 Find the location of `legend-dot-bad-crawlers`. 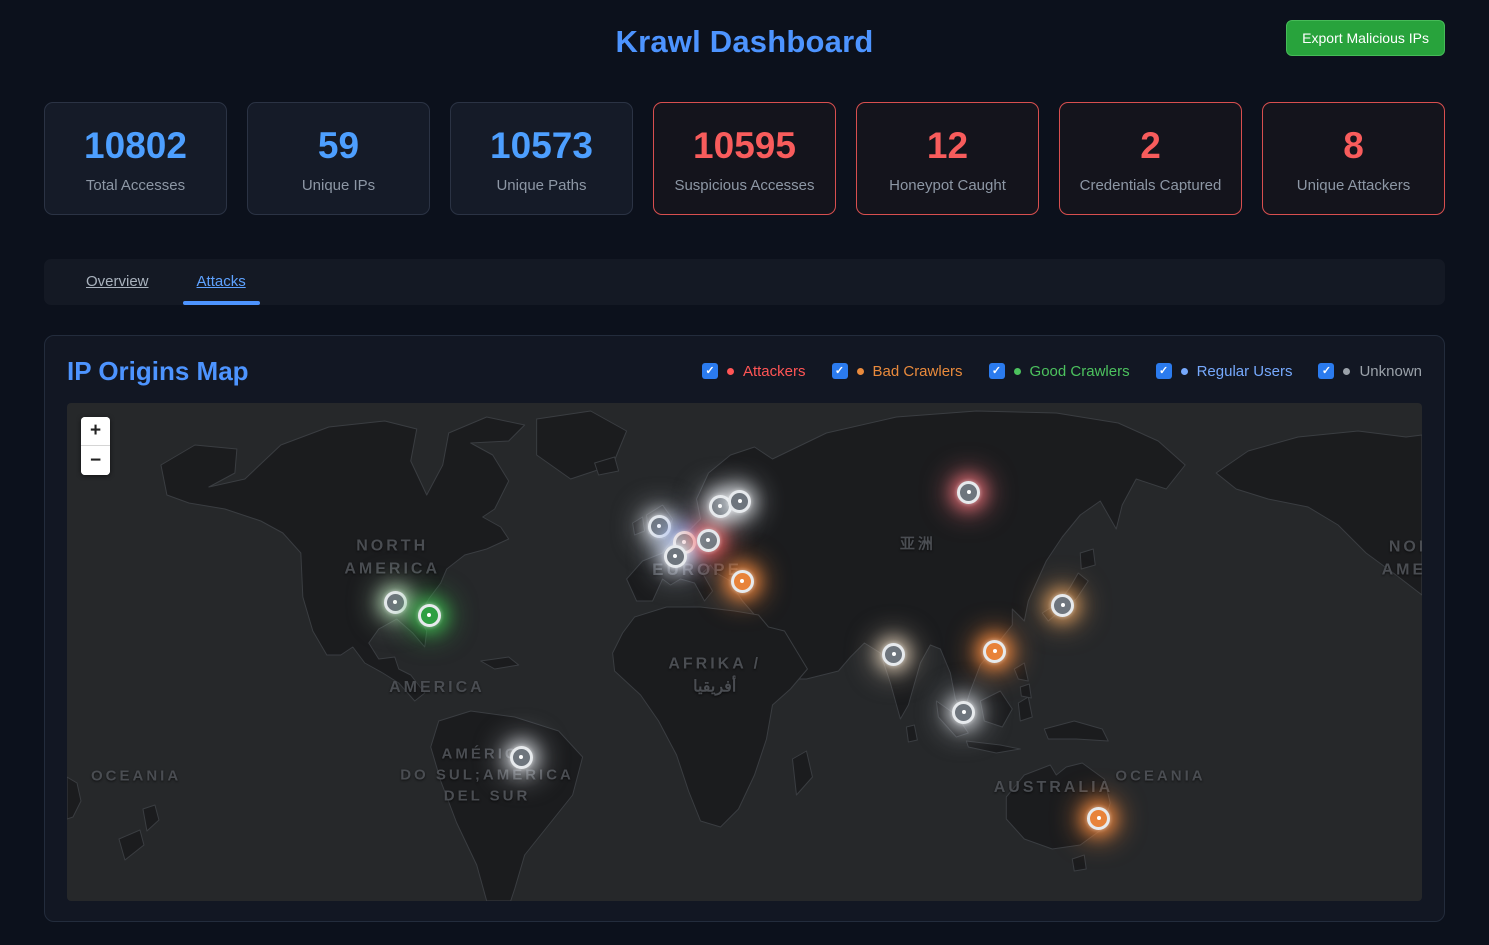

legend-dot-bad-crawlers is located at coordinates (860, 371).